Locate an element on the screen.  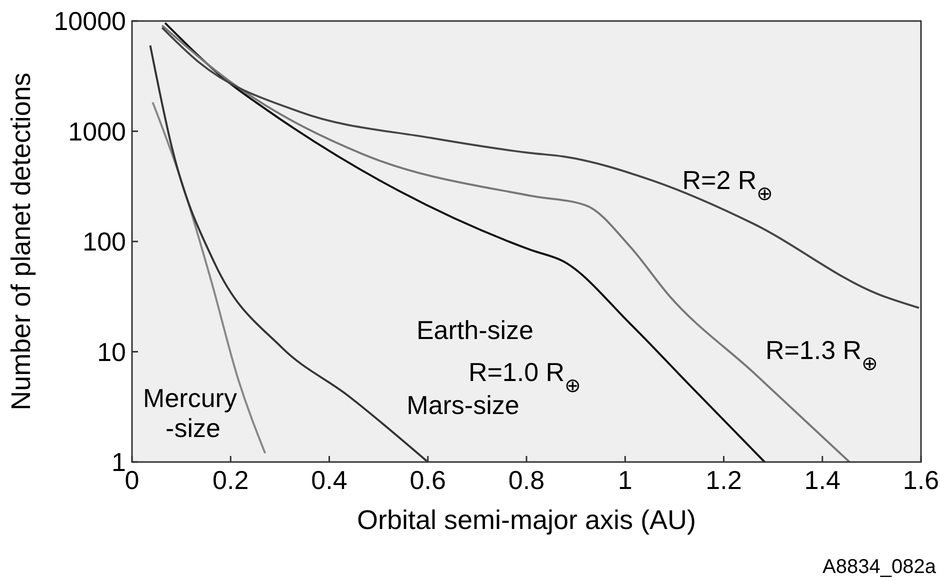
series-label: Mercury -size is located at coordinates (190, 413).